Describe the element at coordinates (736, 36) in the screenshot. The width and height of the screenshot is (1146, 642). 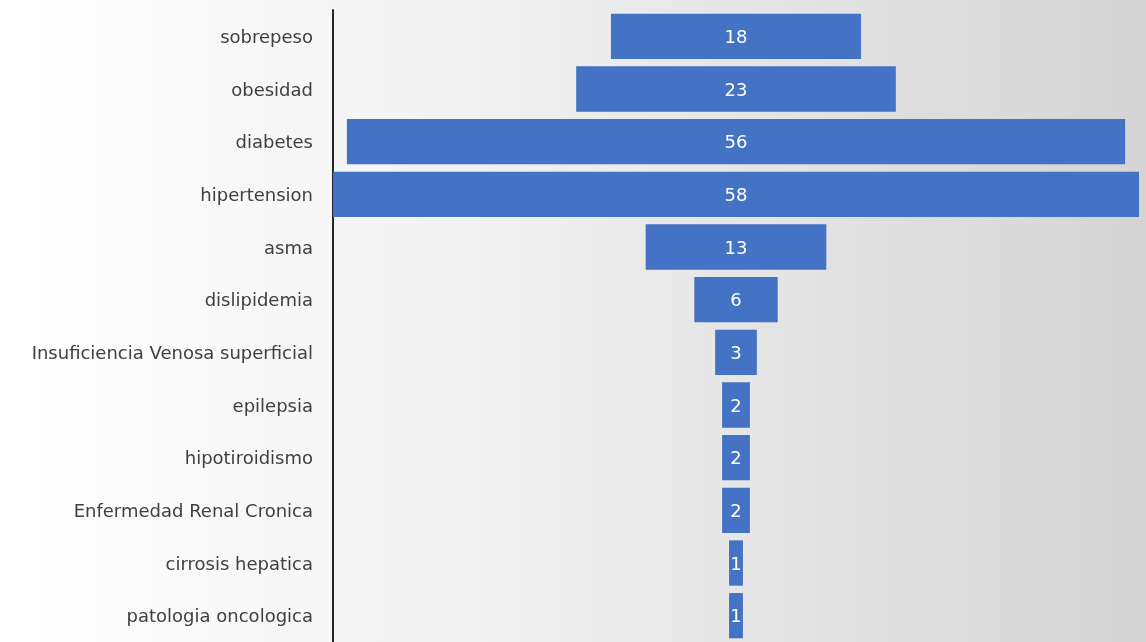
I see `data-label: 18` at that location.